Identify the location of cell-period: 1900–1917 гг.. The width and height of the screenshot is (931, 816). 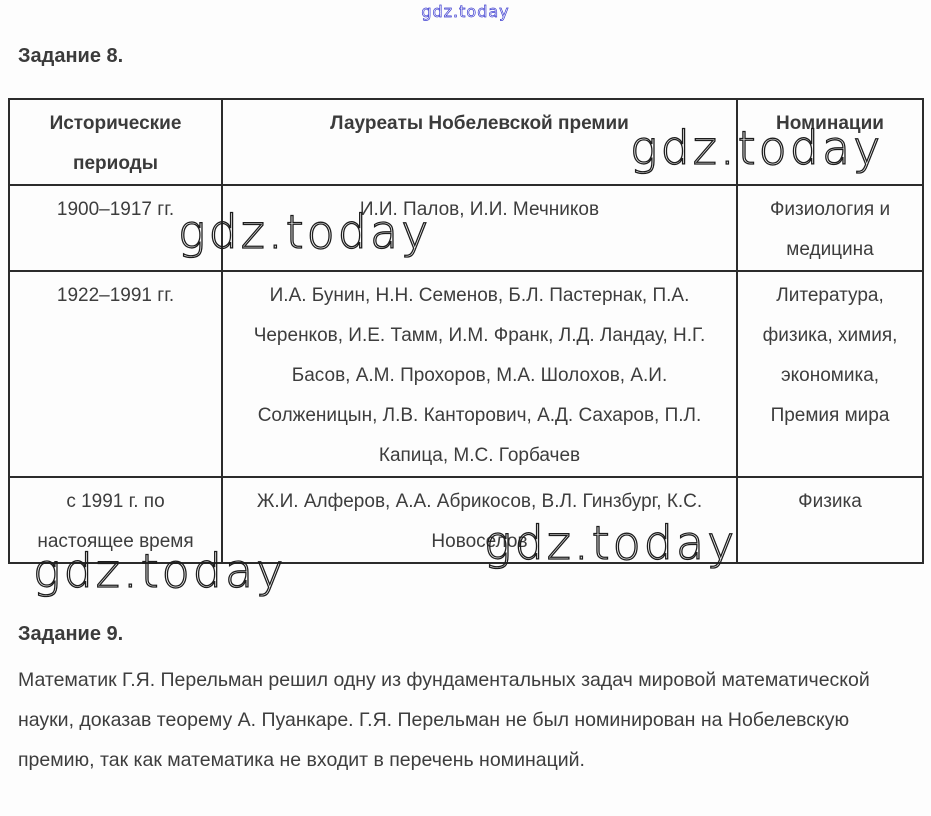
(115, 228).